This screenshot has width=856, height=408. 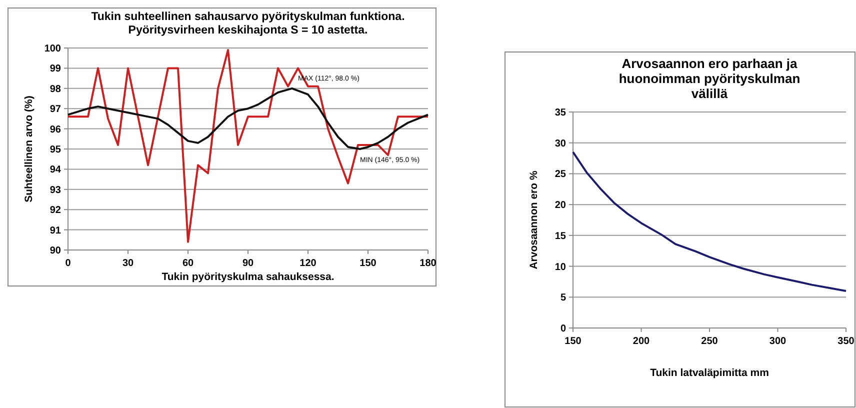 I want to click on x-tick-label: 300, so click(x=778, y=341).